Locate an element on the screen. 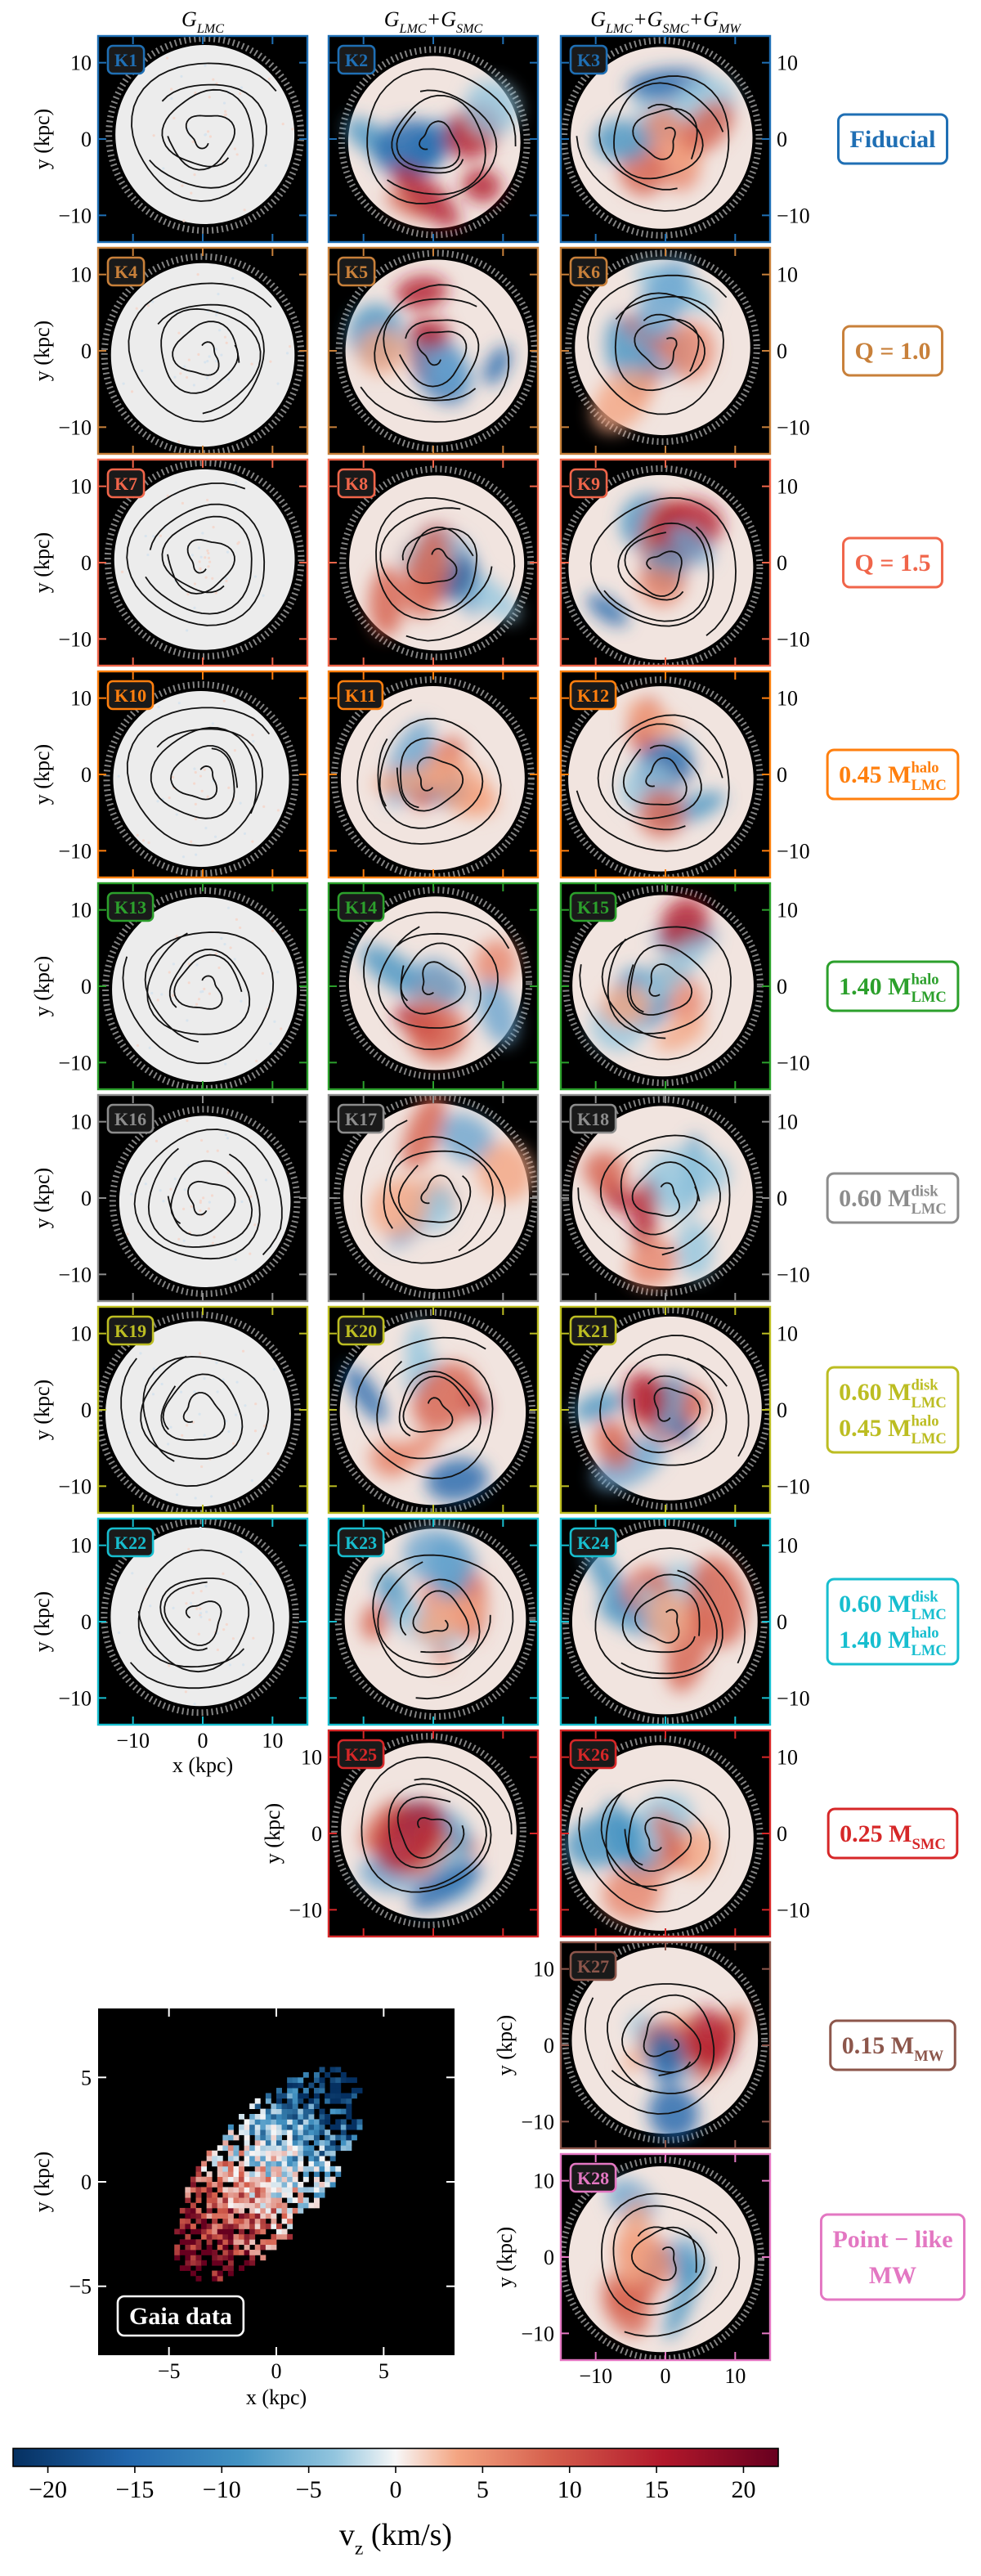  subscript: LMC is located at coordinates (413, 29).